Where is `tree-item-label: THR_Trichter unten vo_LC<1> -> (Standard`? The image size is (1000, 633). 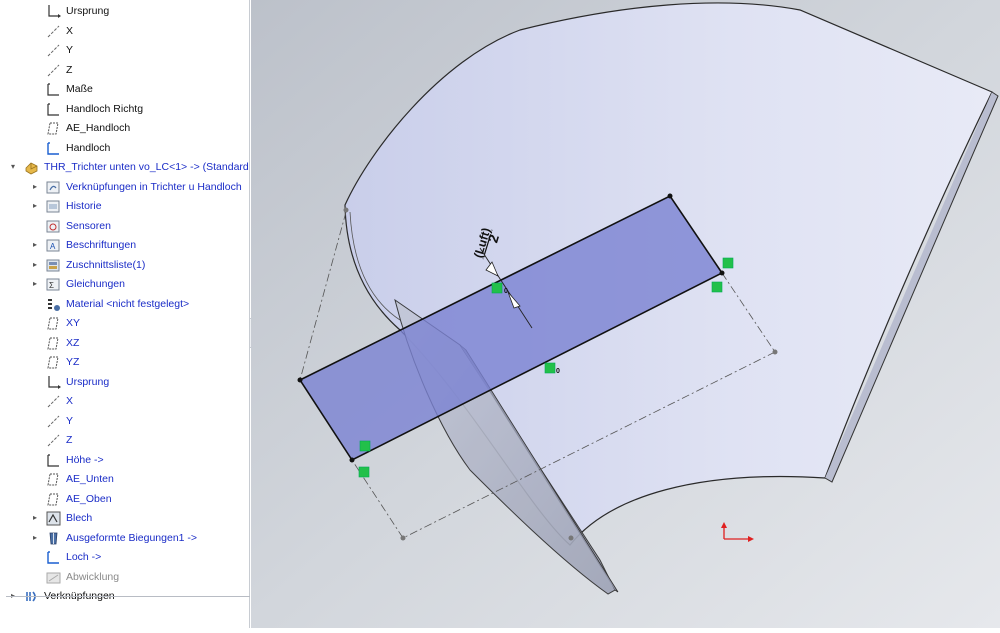 tree-item-label: THR_Trichter unten vo_LC<1> -> (Standard is located at coordinates (146, 167).